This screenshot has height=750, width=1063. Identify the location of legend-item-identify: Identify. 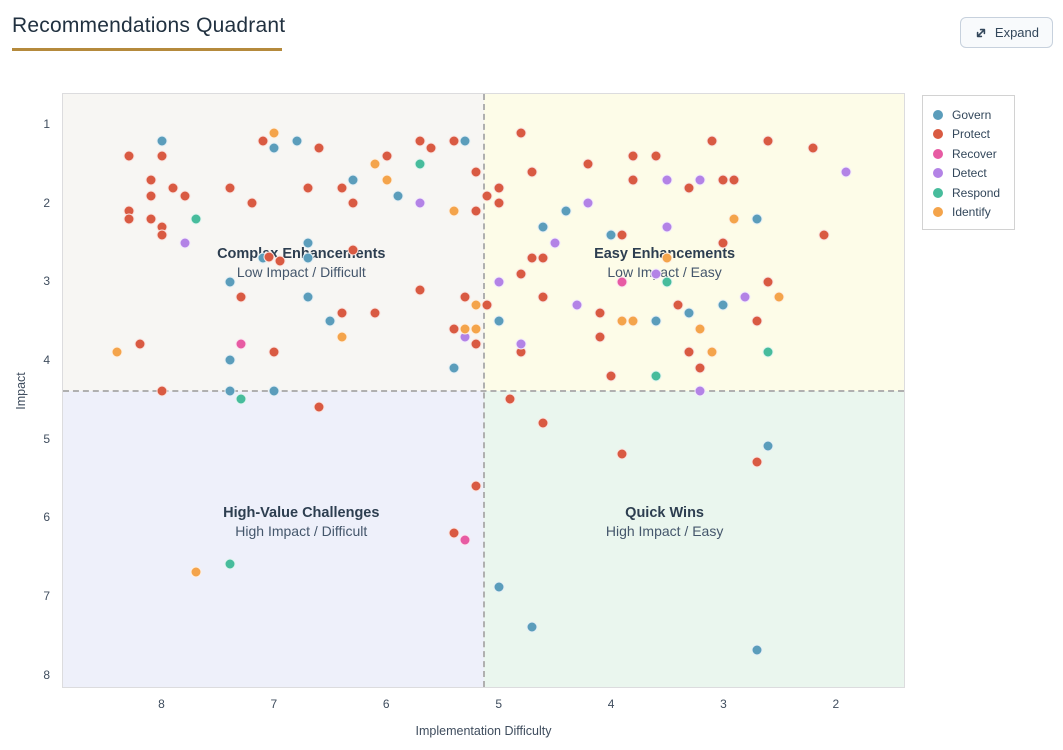
(968, 213).